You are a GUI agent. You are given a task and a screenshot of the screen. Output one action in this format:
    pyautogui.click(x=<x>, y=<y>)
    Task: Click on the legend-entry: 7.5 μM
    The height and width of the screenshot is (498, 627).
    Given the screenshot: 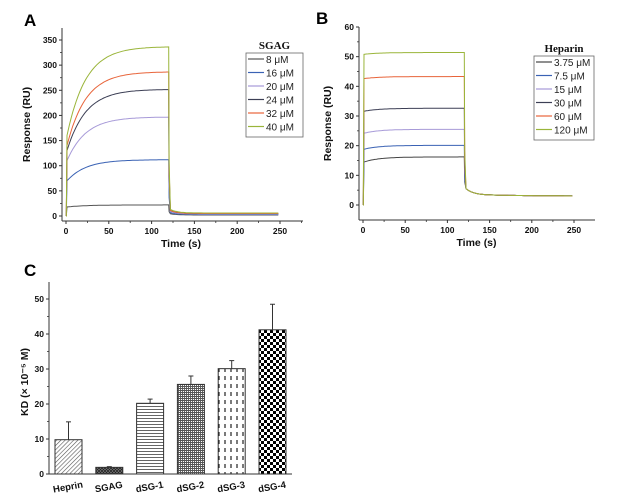 What is the action you would take?
    pyautogui.click(x=569, y=77)
    